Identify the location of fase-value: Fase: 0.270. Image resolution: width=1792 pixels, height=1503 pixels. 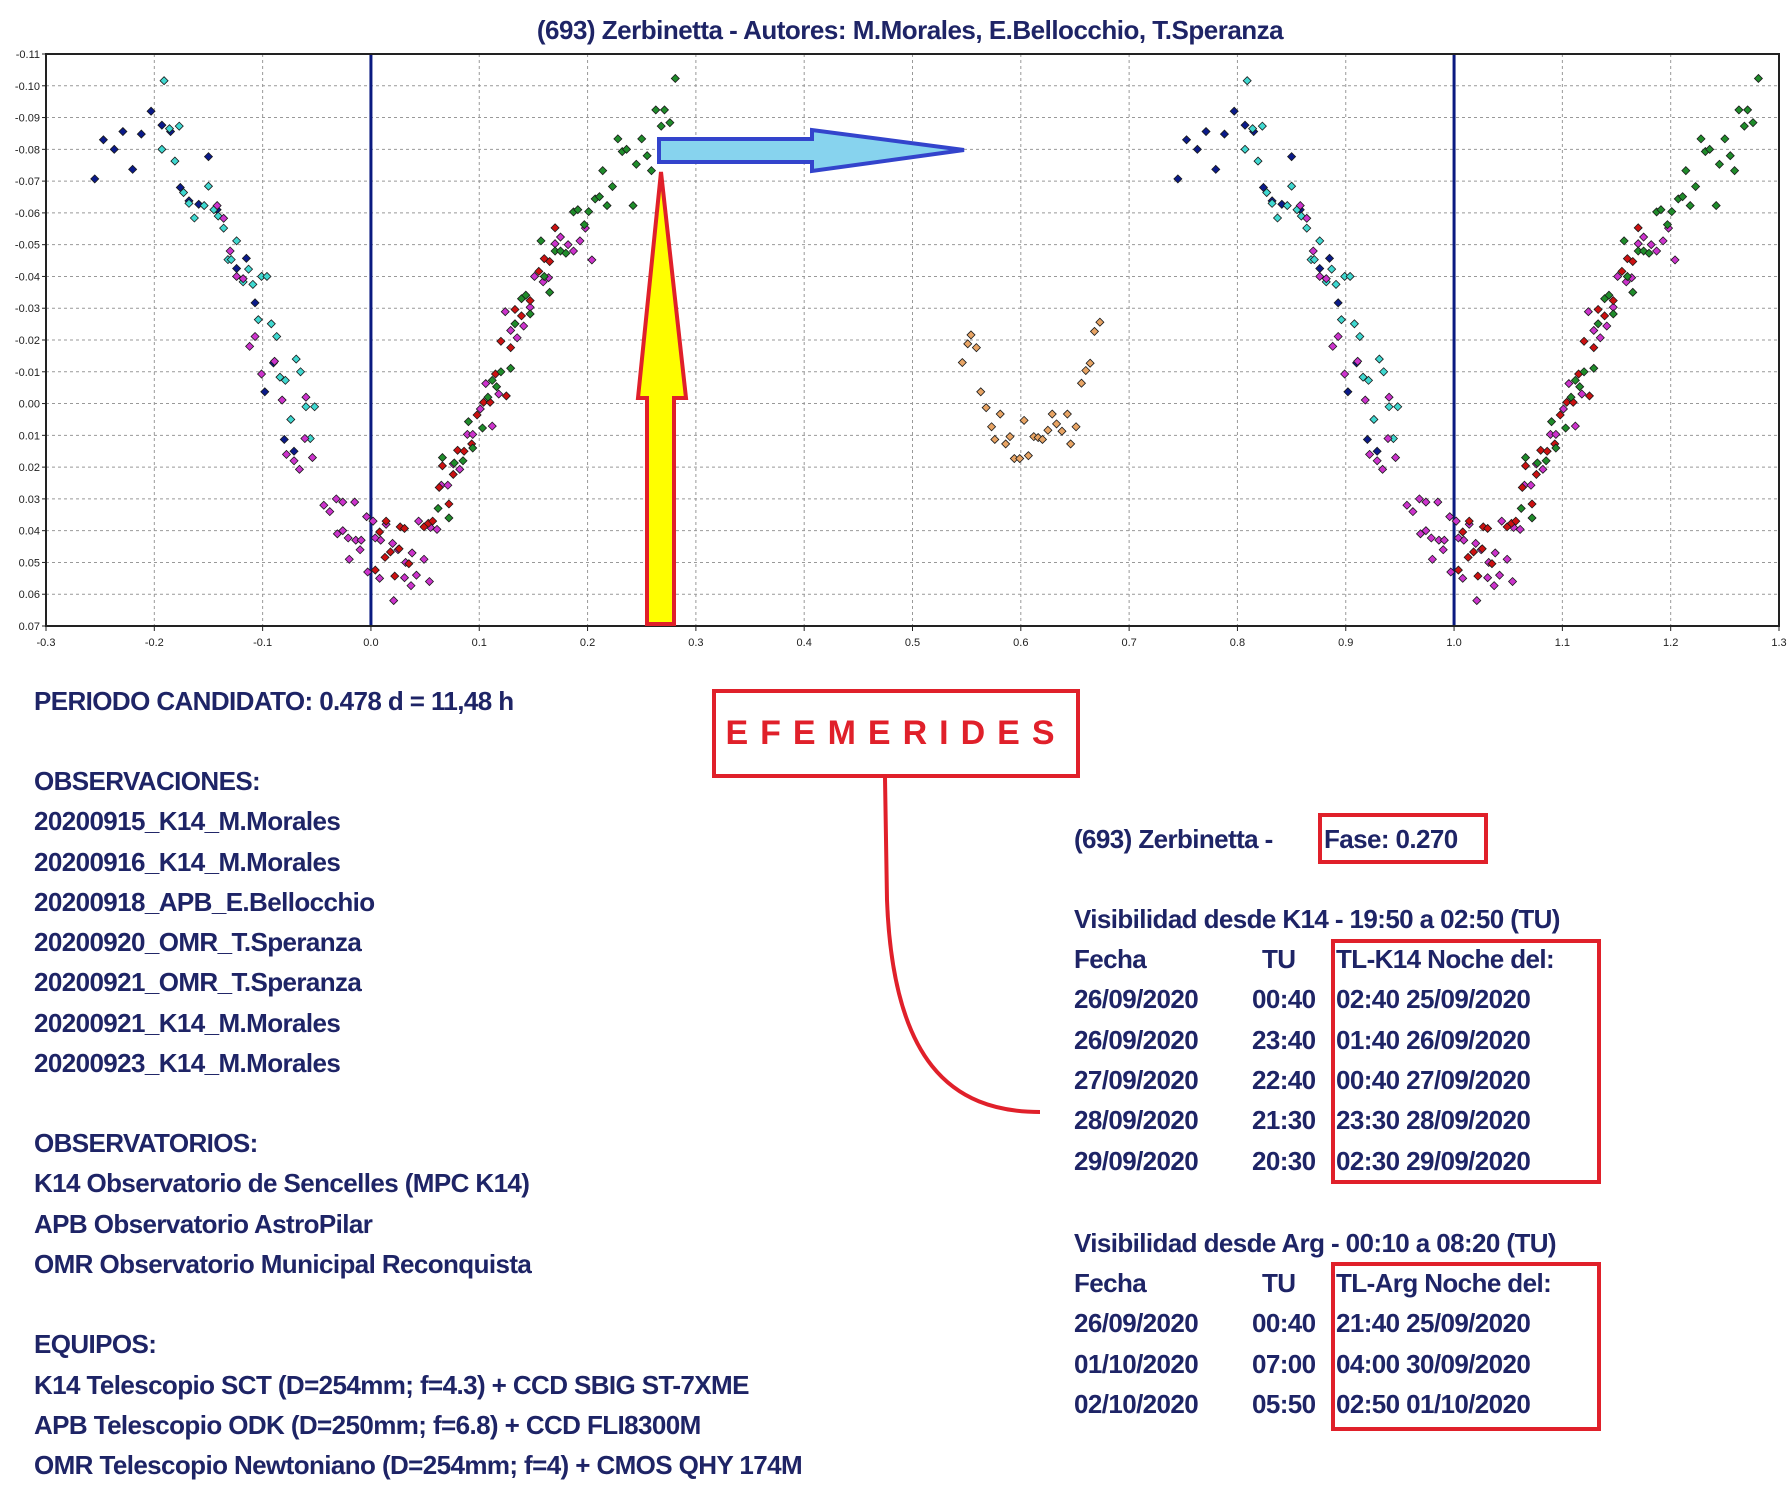
(1391, 839).